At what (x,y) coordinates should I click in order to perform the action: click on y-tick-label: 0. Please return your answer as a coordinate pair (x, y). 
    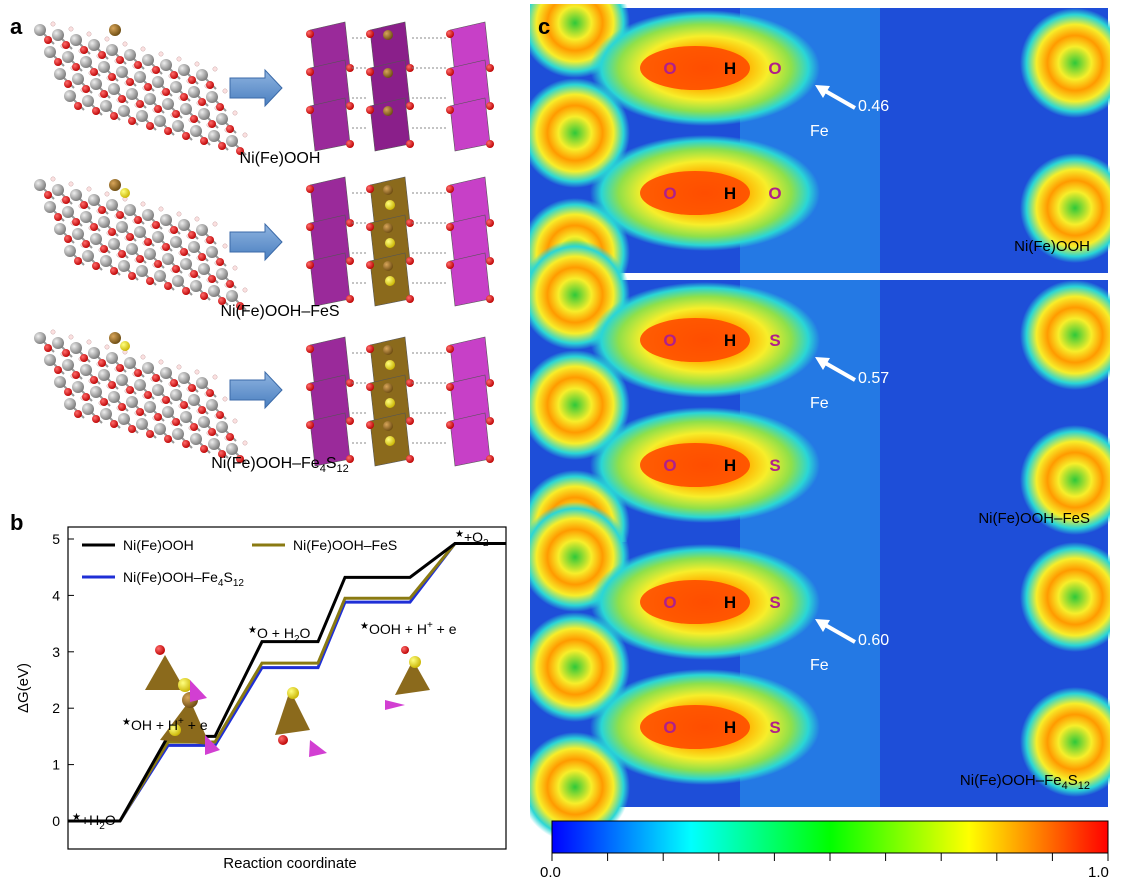
    Looking at the image, I should click on (56, 821).